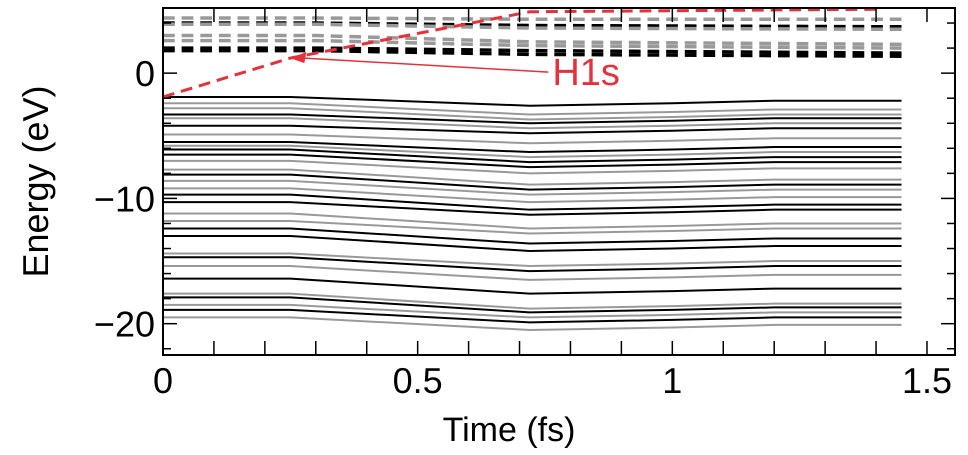 The image size is (968, 455). Describe the element at coordinates (586, 73) in the screenshot. I see `series-label: H1s` at that location.